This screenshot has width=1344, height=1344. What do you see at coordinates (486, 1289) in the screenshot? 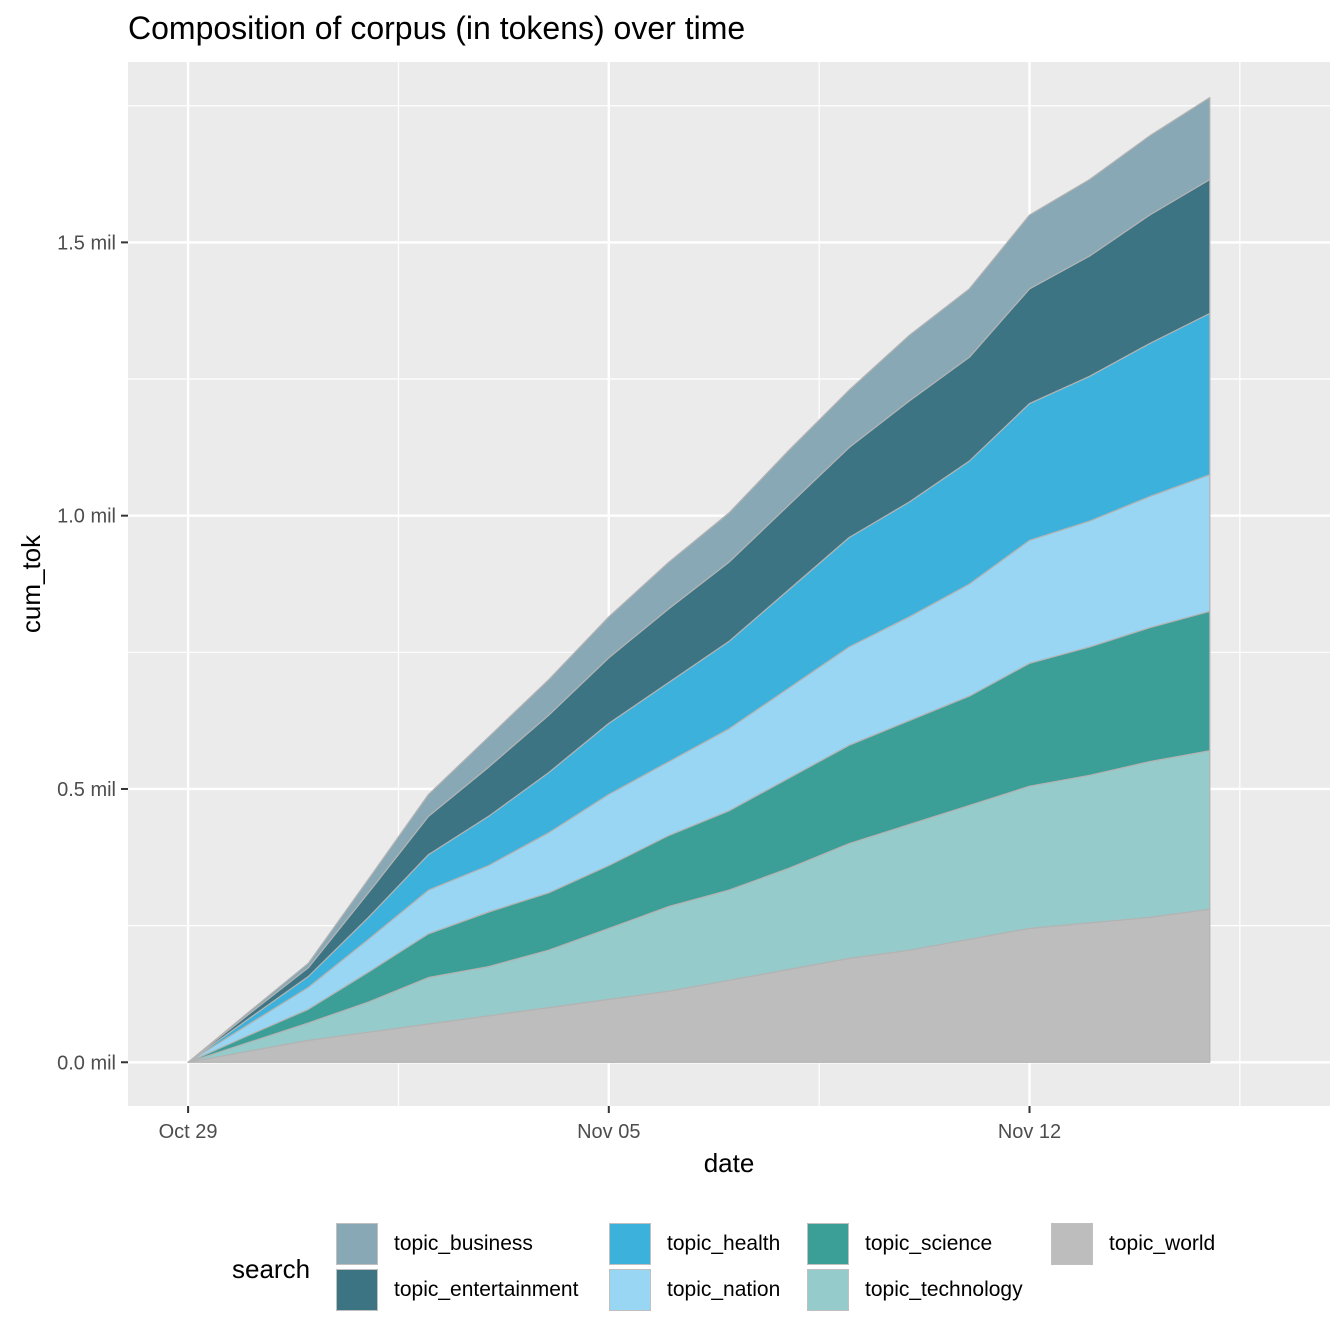
I see `legend-label-topic-entertainment: topic_entertainment` at bounding box center [486, 1289].